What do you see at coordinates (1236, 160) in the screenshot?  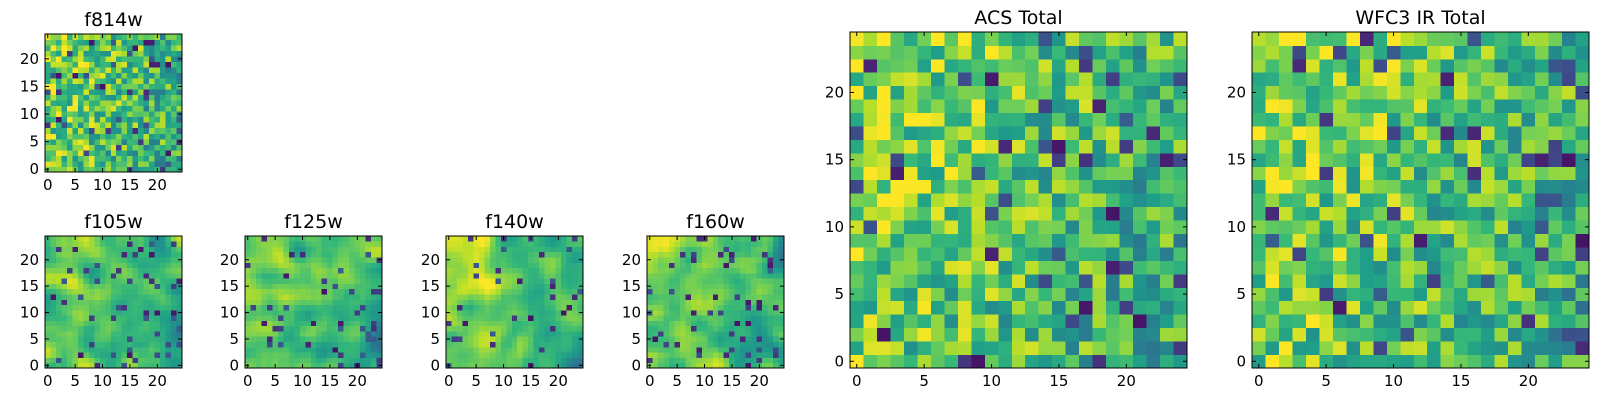 I see `y-tick-label: 15` at bounding box center [1236, 160].